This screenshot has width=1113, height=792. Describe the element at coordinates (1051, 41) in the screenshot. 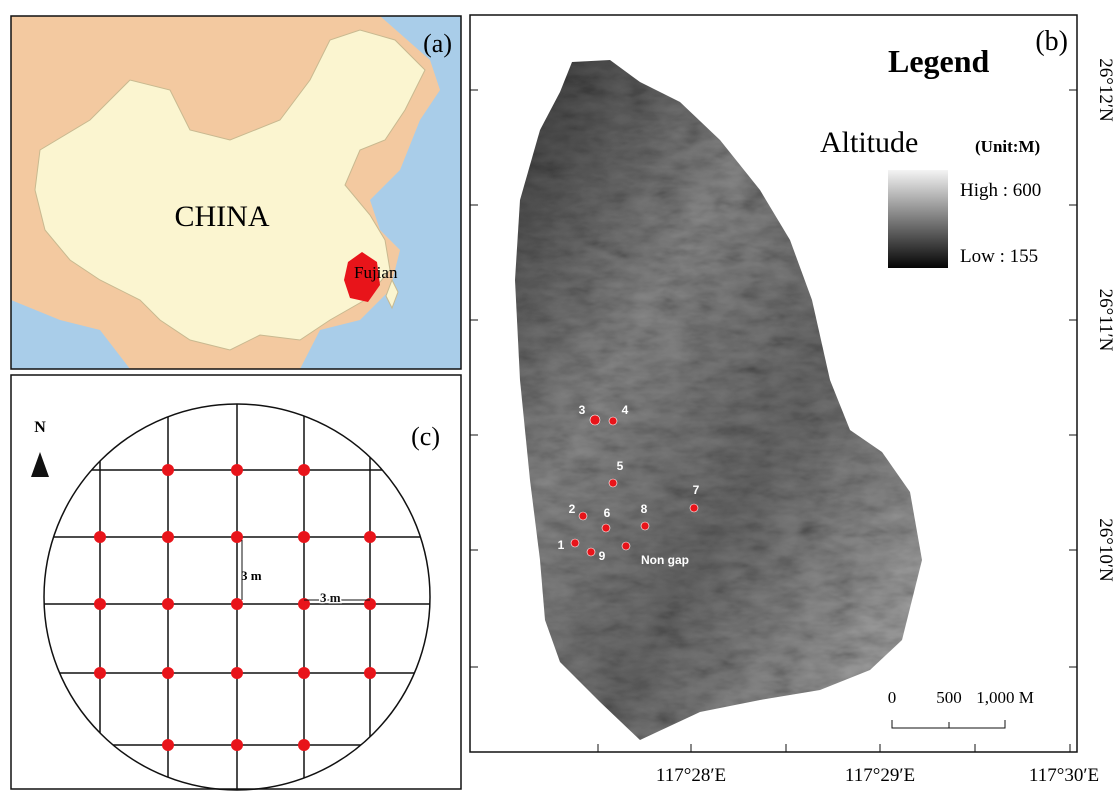

I see `panel-label: (b)` at that location.